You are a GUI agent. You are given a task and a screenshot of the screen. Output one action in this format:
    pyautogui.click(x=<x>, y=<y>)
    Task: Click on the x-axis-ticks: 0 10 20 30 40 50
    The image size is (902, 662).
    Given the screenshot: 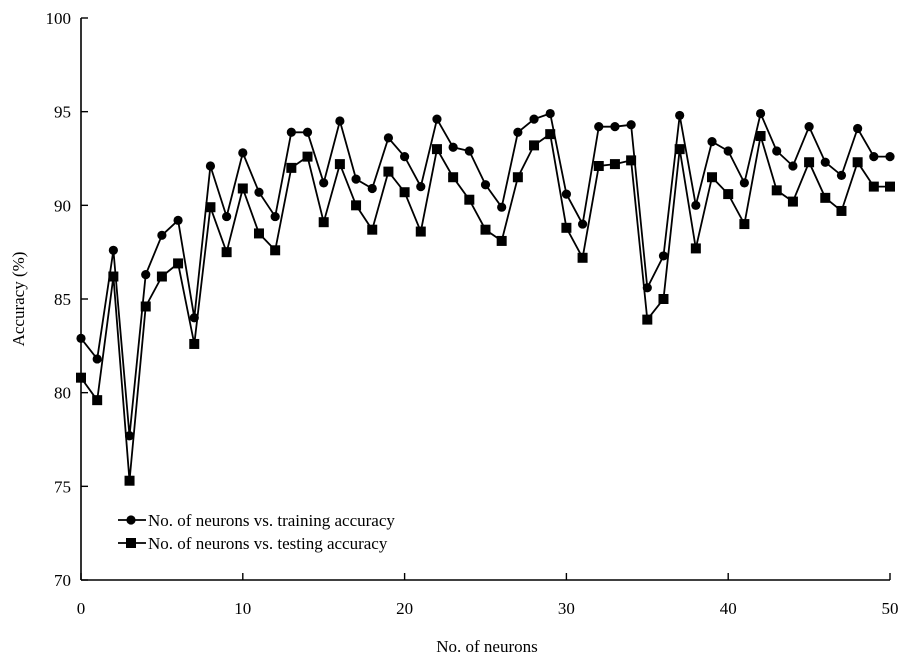 What is the action you would take?
    pyautogui.click(x=488, y=595)
    